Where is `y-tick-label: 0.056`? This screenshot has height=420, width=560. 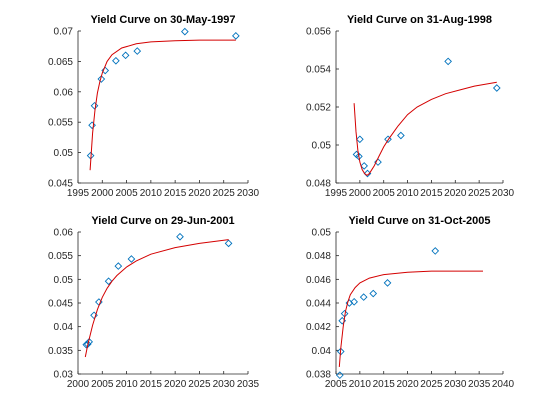 y-tick-label: 0.056 is located at coordinates (318, 32).